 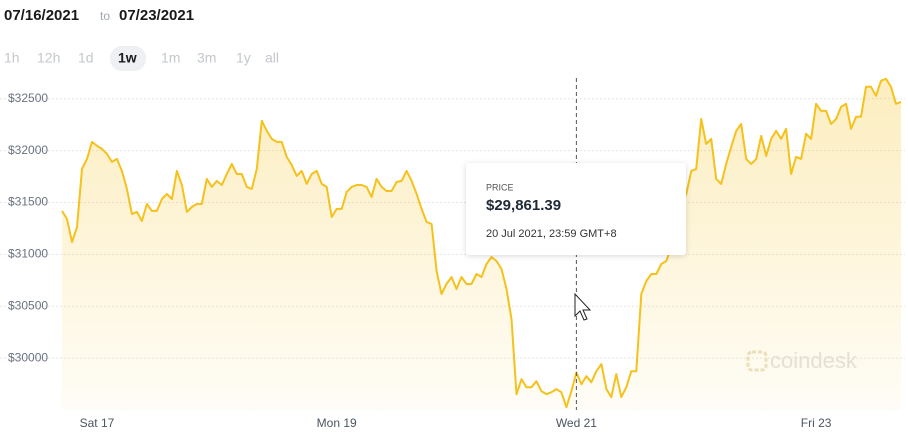 What do you see at coordinates (816, 423) in the screenshot?
I see `x-tick-label: Fri 23` at bounding box center [816, 423].